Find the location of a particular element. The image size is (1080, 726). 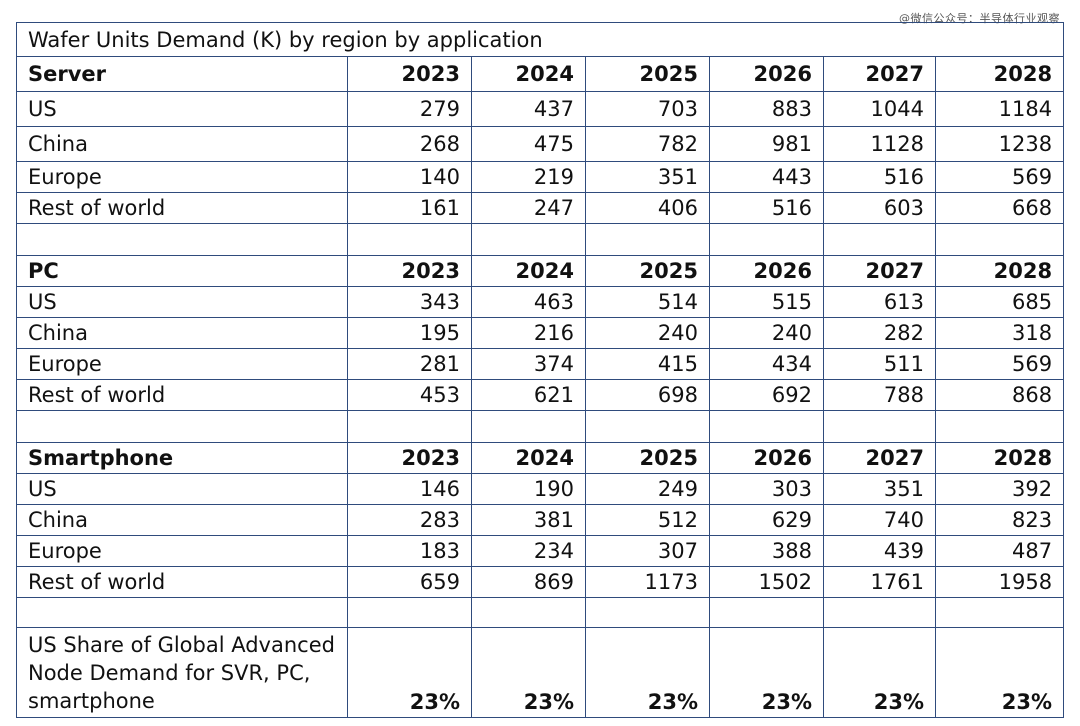

table-row: China 195 216 240 240 282 318 is located at coordinates (540, 333).